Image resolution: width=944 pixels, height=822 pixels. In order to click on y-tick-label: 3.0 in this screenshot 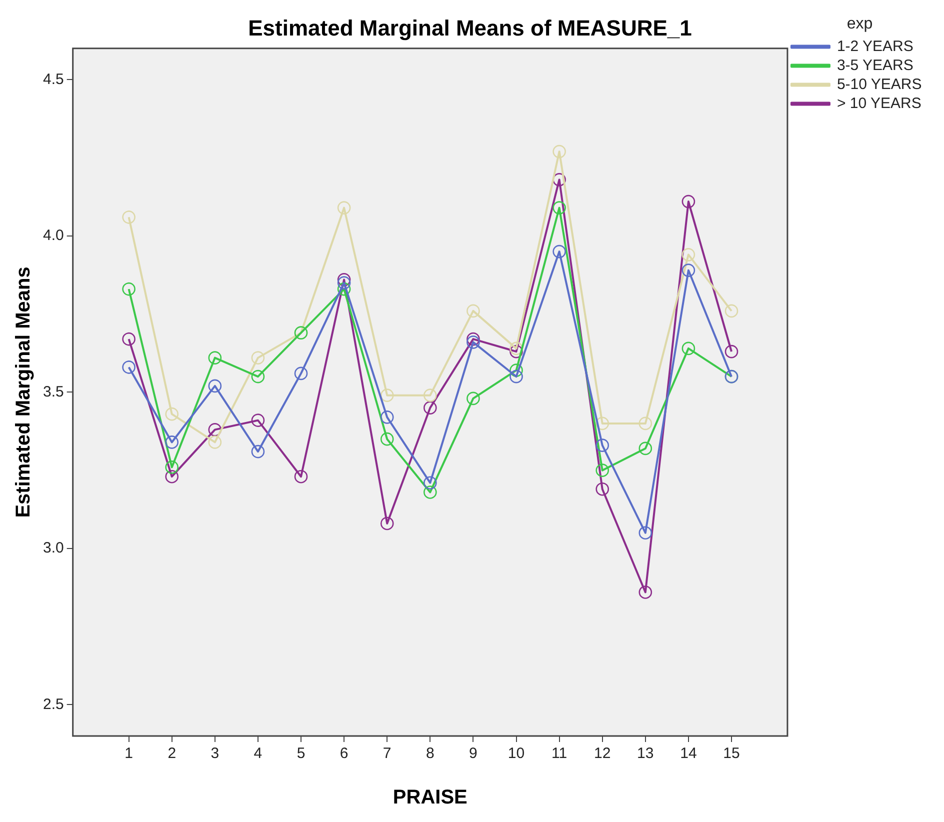, I will do `click(53, 548)`.